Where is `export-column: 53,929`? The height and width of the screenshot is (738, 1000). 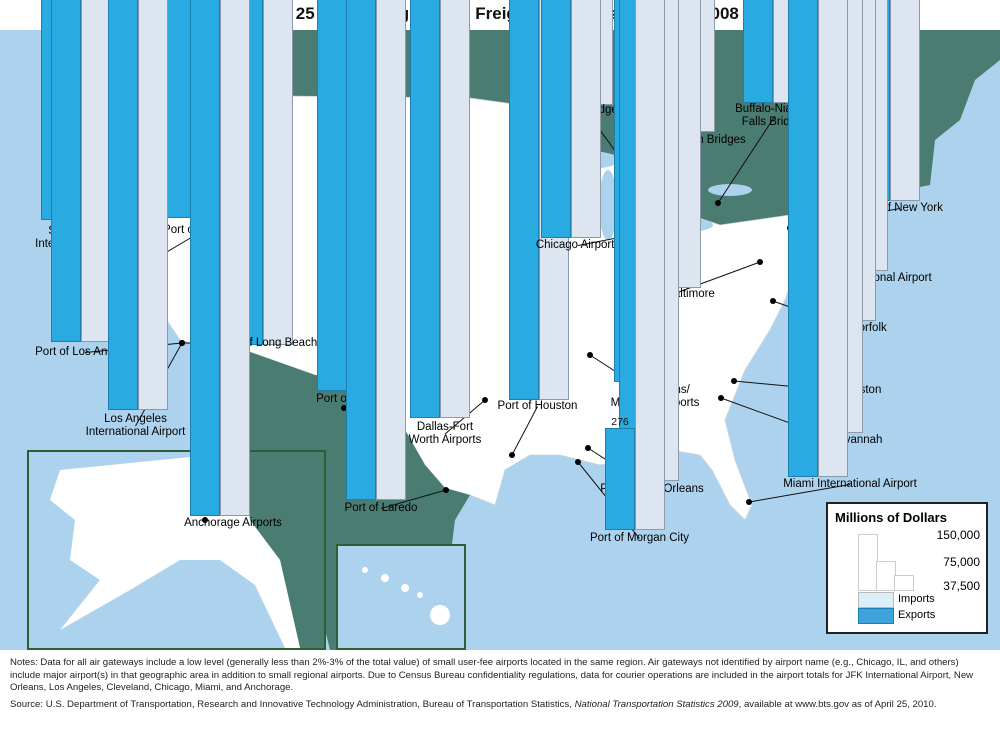 export-column: 53,929 is located at coordinates (361, 250).